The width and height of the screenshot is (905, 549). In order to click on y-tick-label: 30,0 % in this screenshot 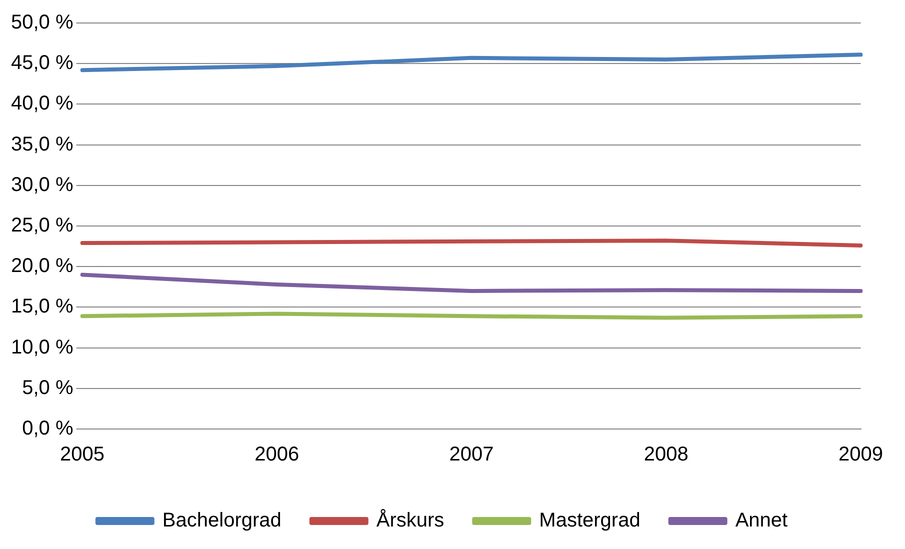, I will do `click(42, 185)`.